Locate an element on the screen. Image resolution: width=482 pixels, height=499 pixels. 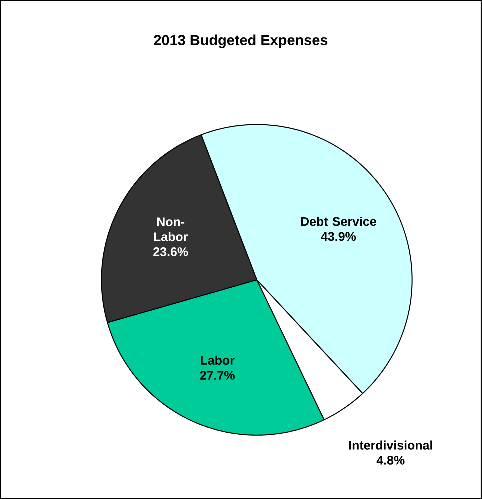
slice-label: Labor is located at coordinates (218, 361).